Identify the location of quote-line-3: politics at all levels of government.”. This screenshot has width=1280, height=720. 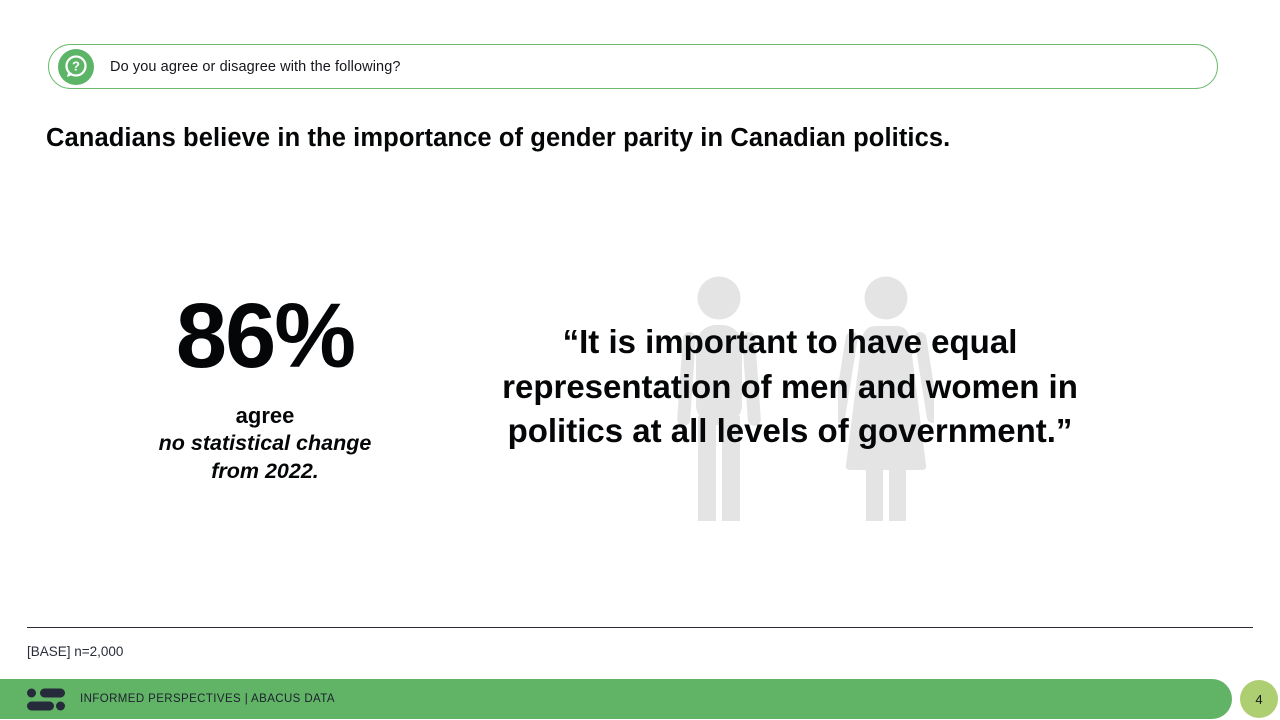
(790, 430).